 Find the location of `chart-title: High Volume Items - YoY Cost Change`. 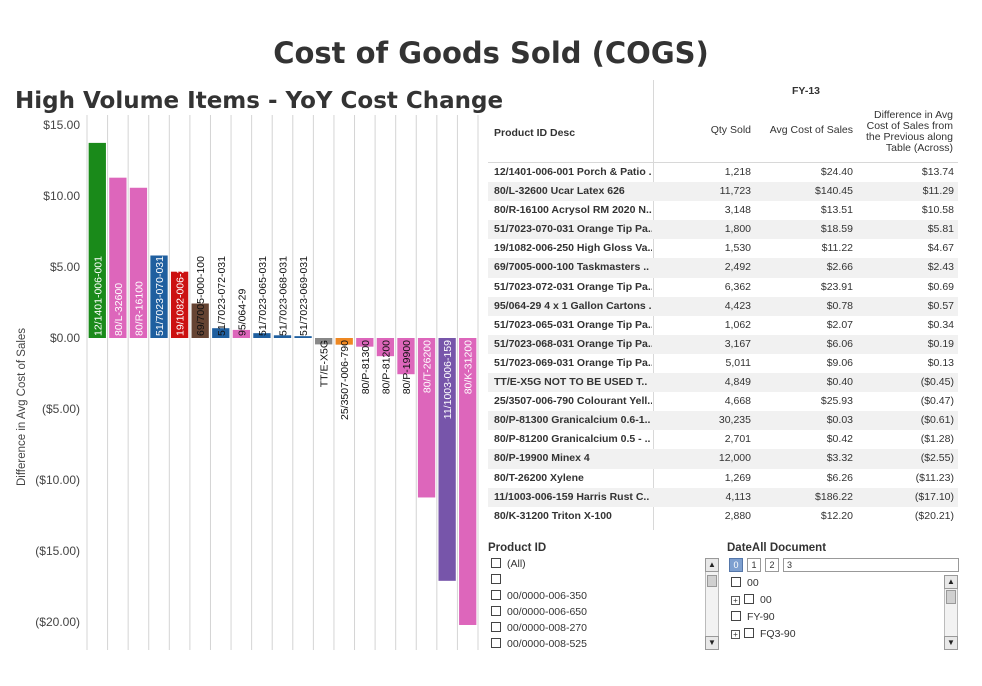

chart-title: High Volume Items - YoY Cost Change is located at coordinates (259, 101).